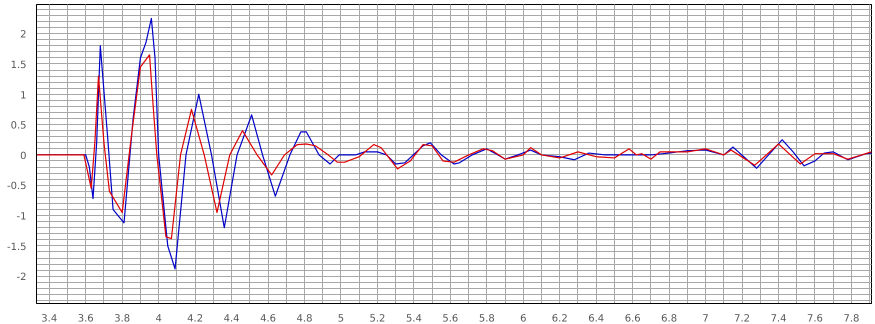 This screenshot has width=875, height=324. What do you see at coordinates (596, 319) in the screenshot?
I see `x-tick-label: 6.4` at bounding box center [596, 319].